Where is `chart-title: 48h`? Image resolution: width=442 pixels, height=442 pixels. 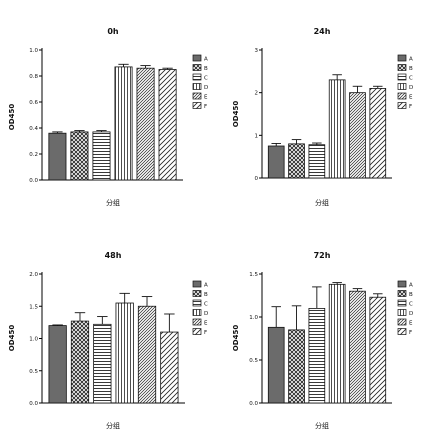
chart-title: 48h is located at coordinates (113, 255).